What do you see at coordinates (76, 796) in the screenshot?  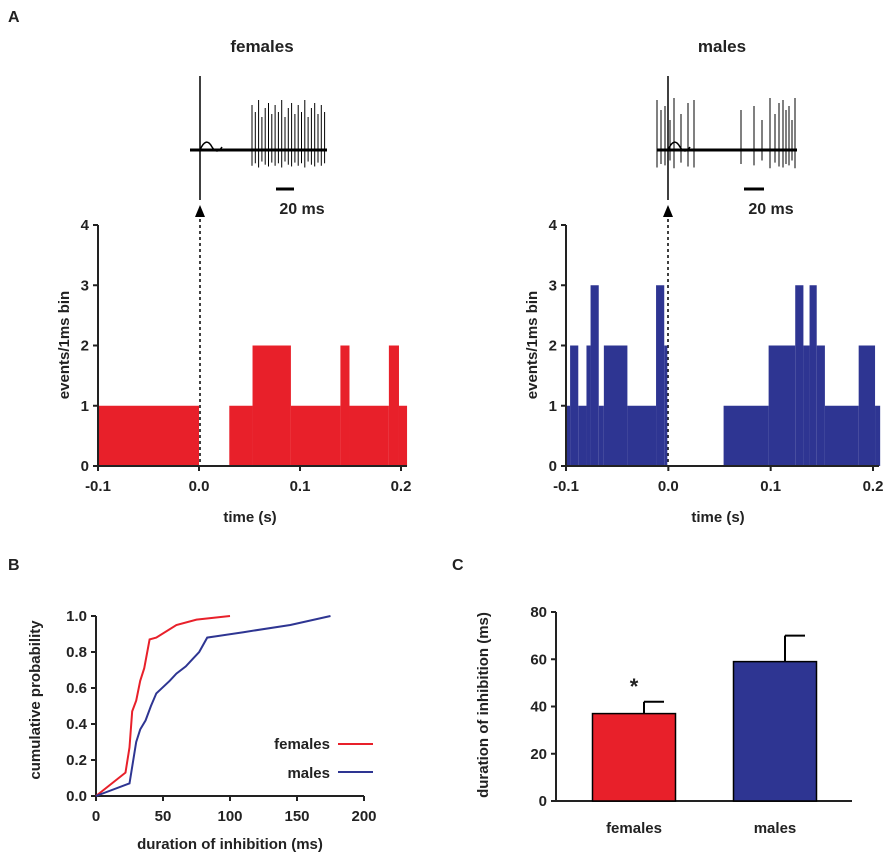 I see `y-tick-label: 0.0` at bounding box center [76, 796].